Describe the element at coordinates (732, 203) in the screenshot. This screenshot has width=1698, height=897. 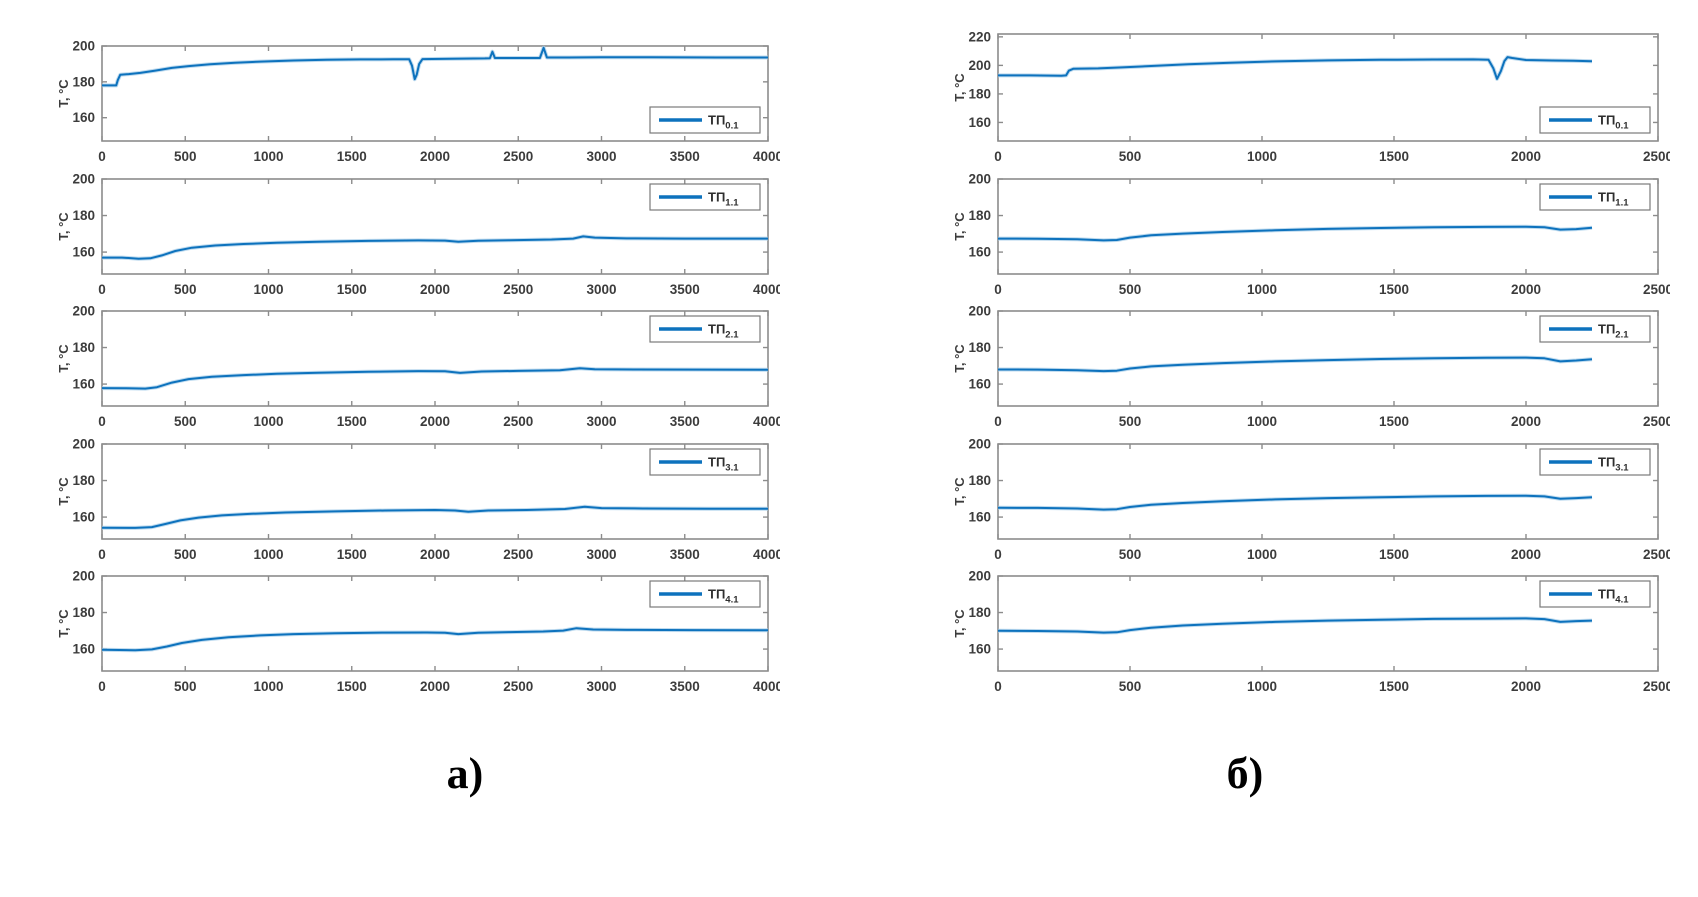
I see `legend-label-subscript: 1.1` at that location.